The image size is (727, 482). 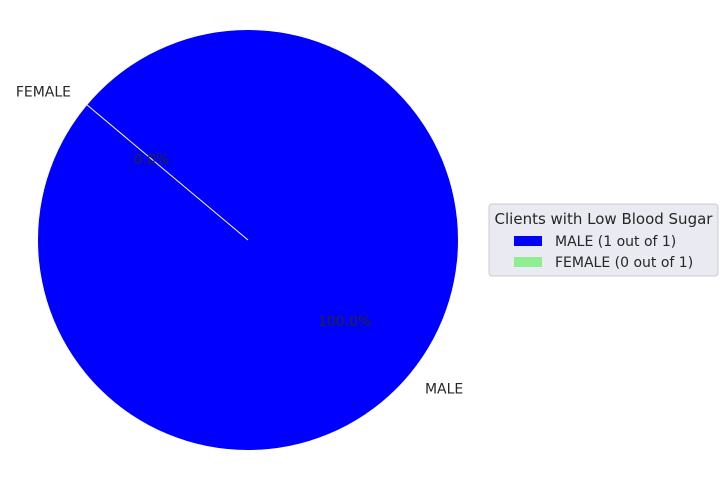 What do you see at coordinates (615, 242) in the screenshot?
I see `legend-entry-male: MALE (1 out of 1)` at bounding box center [615, 242].